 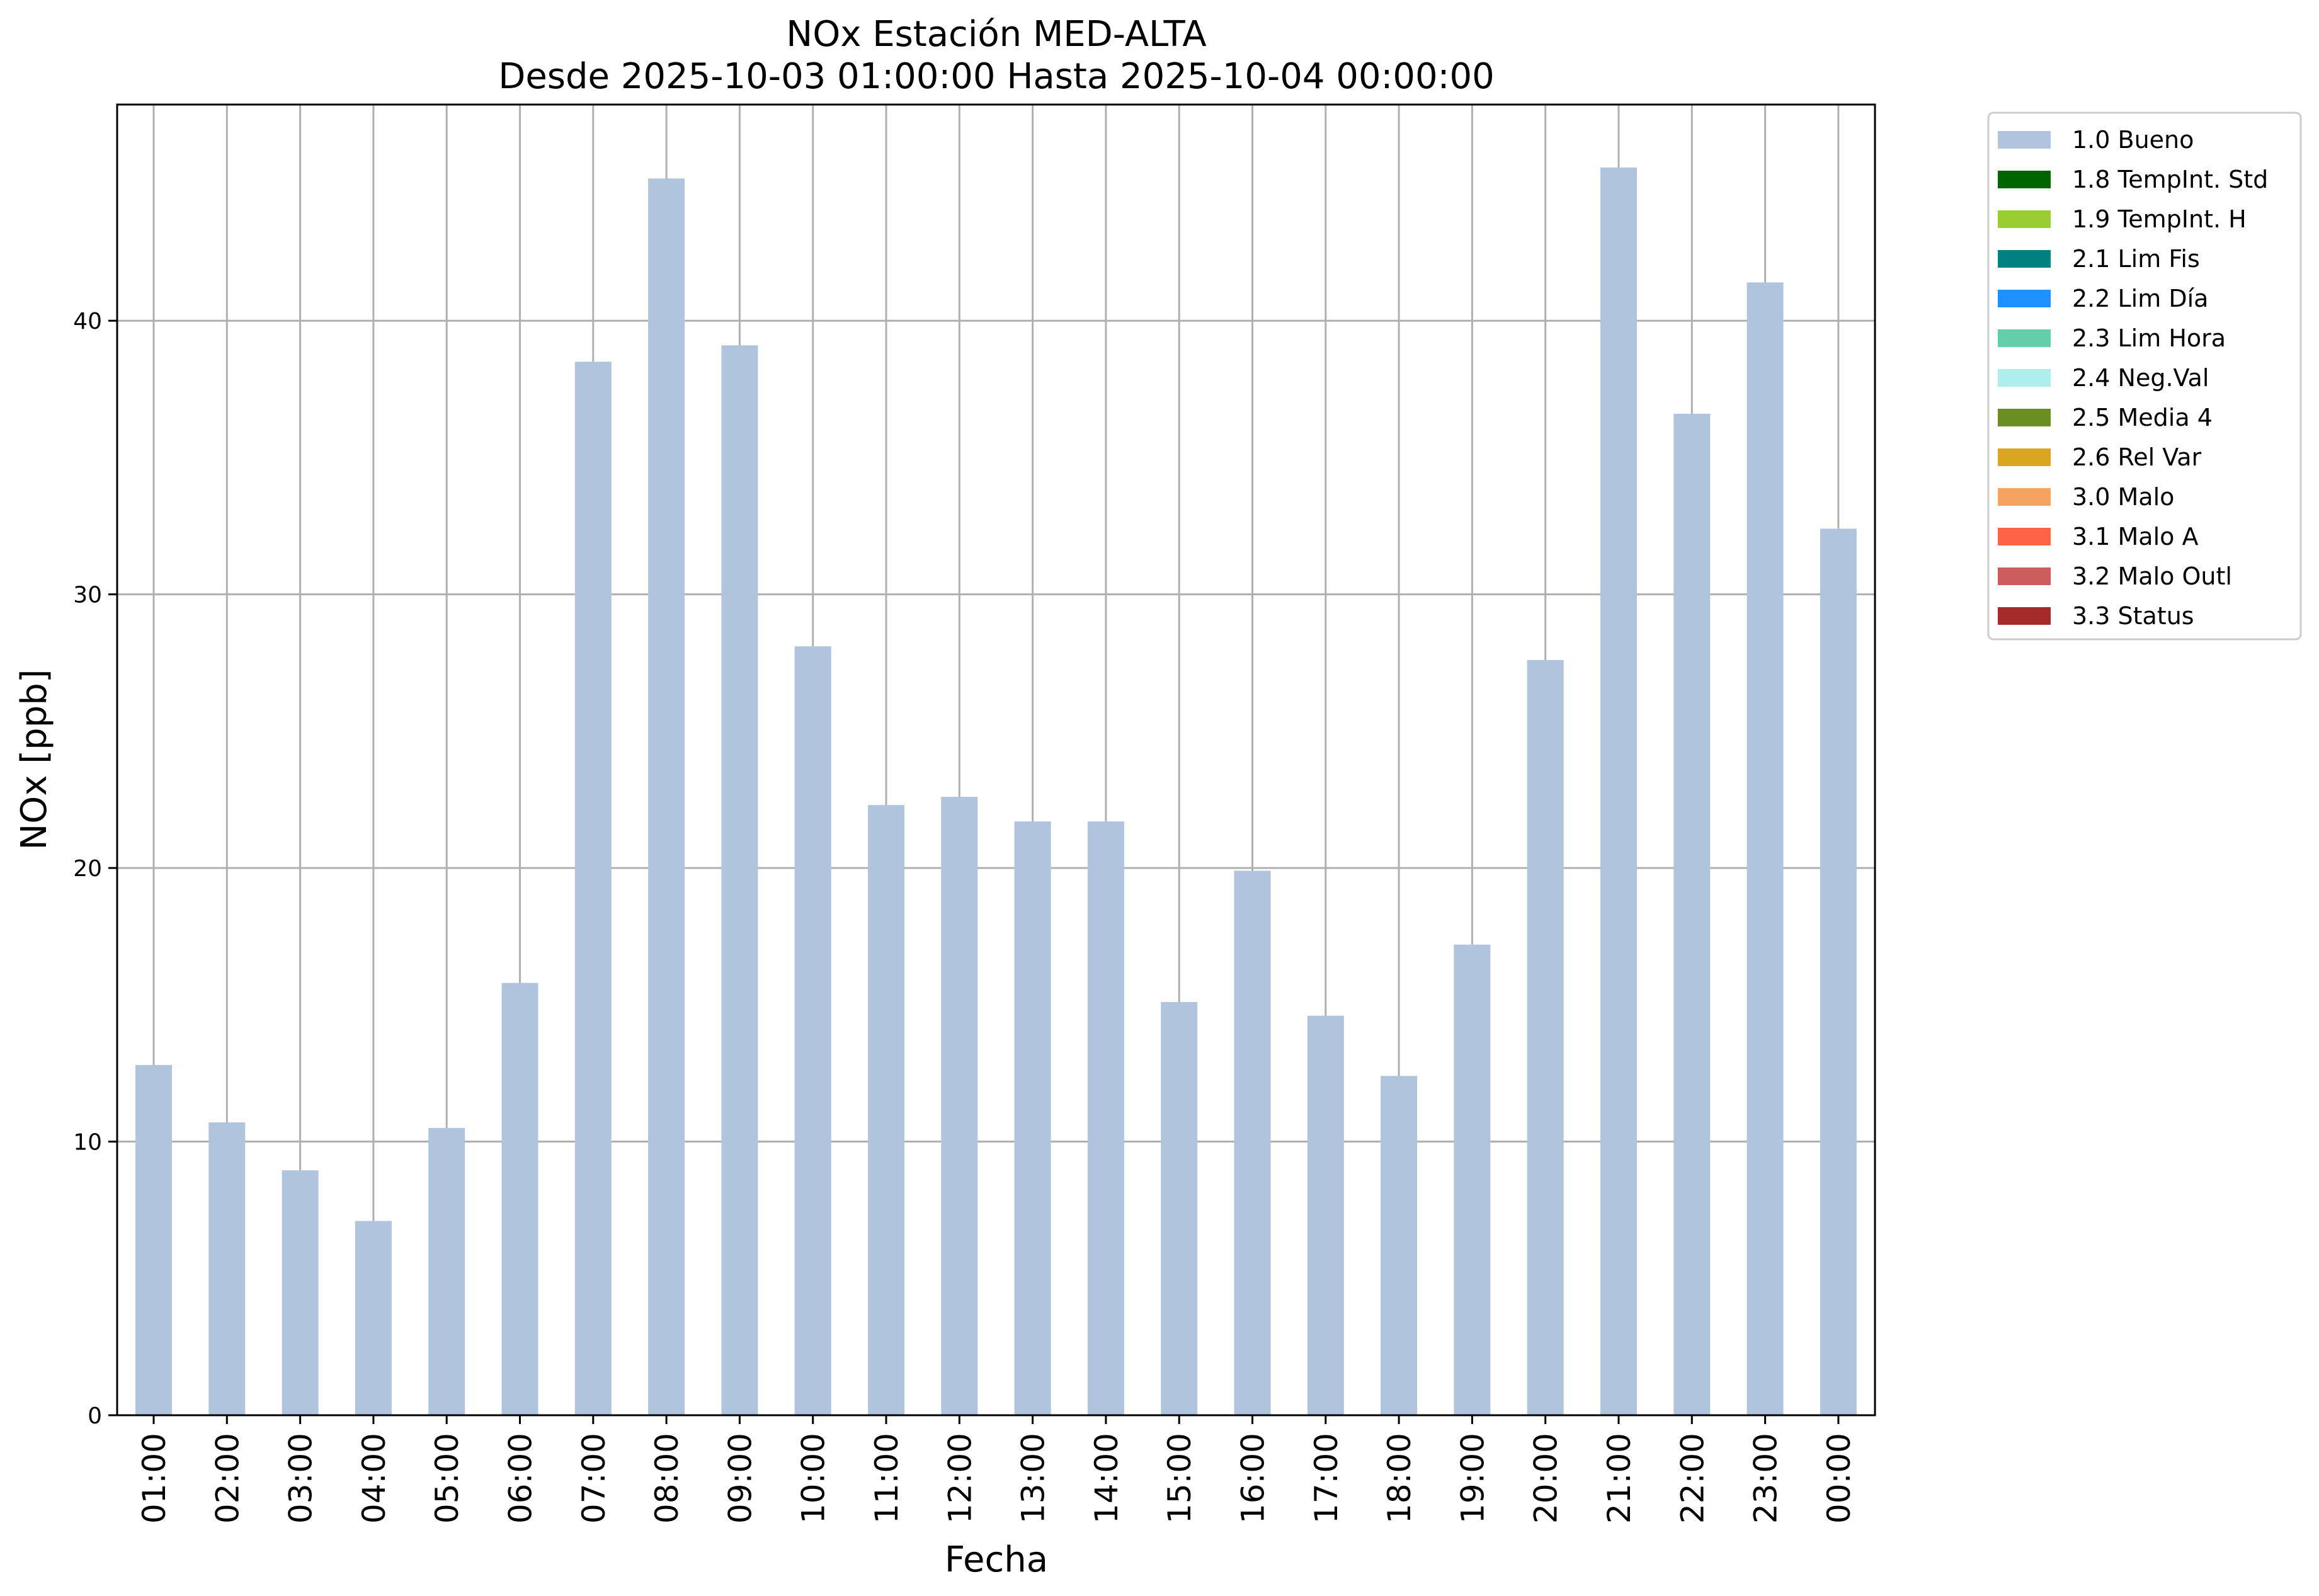 I want to click on x-tick-label: 09:00, so click(x=740, y=1478).